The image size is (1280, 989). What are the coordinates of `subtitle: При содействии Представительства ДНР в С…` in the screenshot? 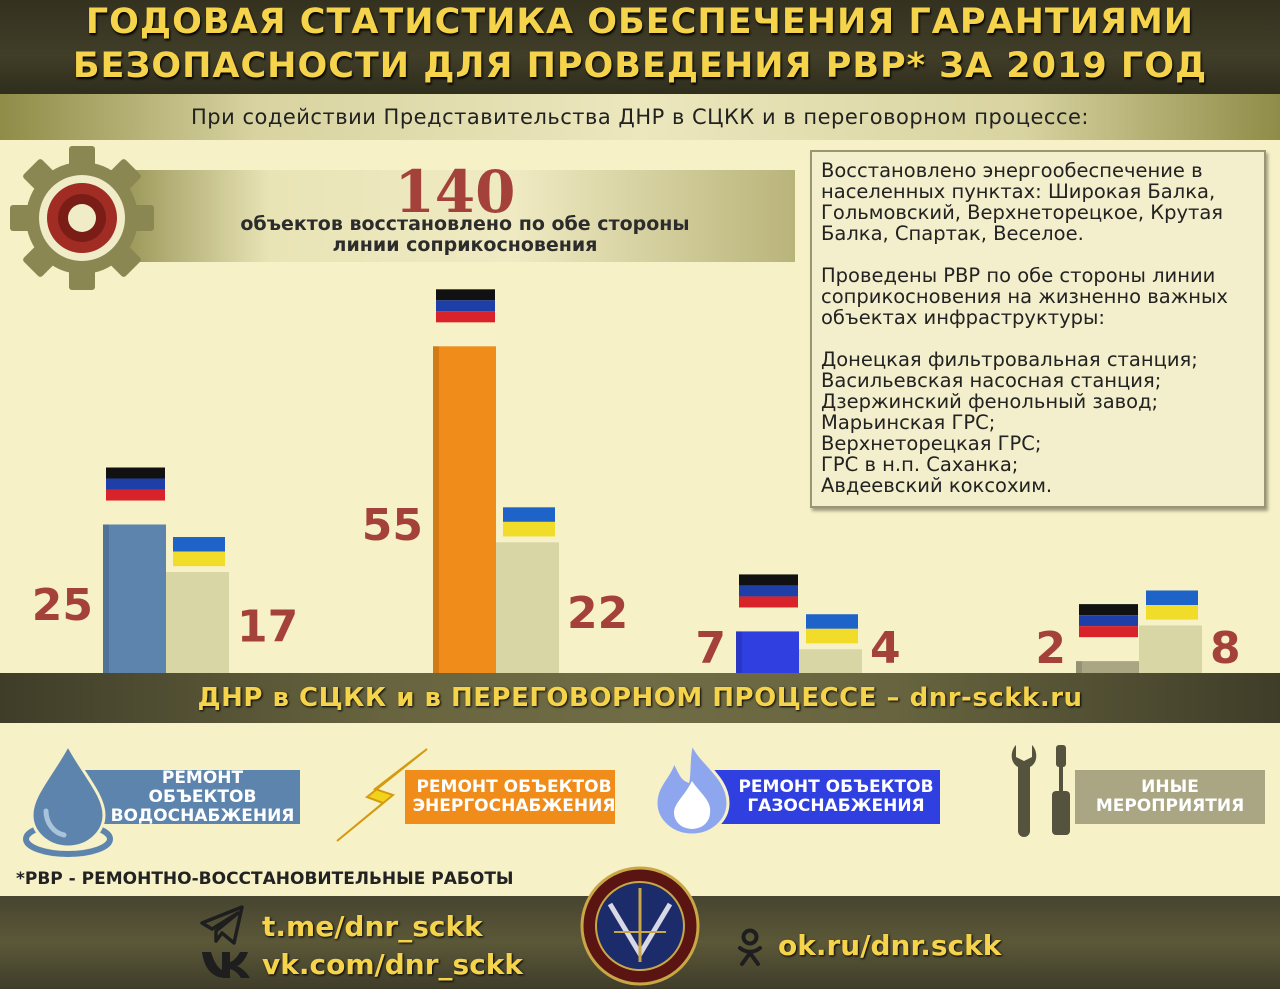 It's located at (640, 117).